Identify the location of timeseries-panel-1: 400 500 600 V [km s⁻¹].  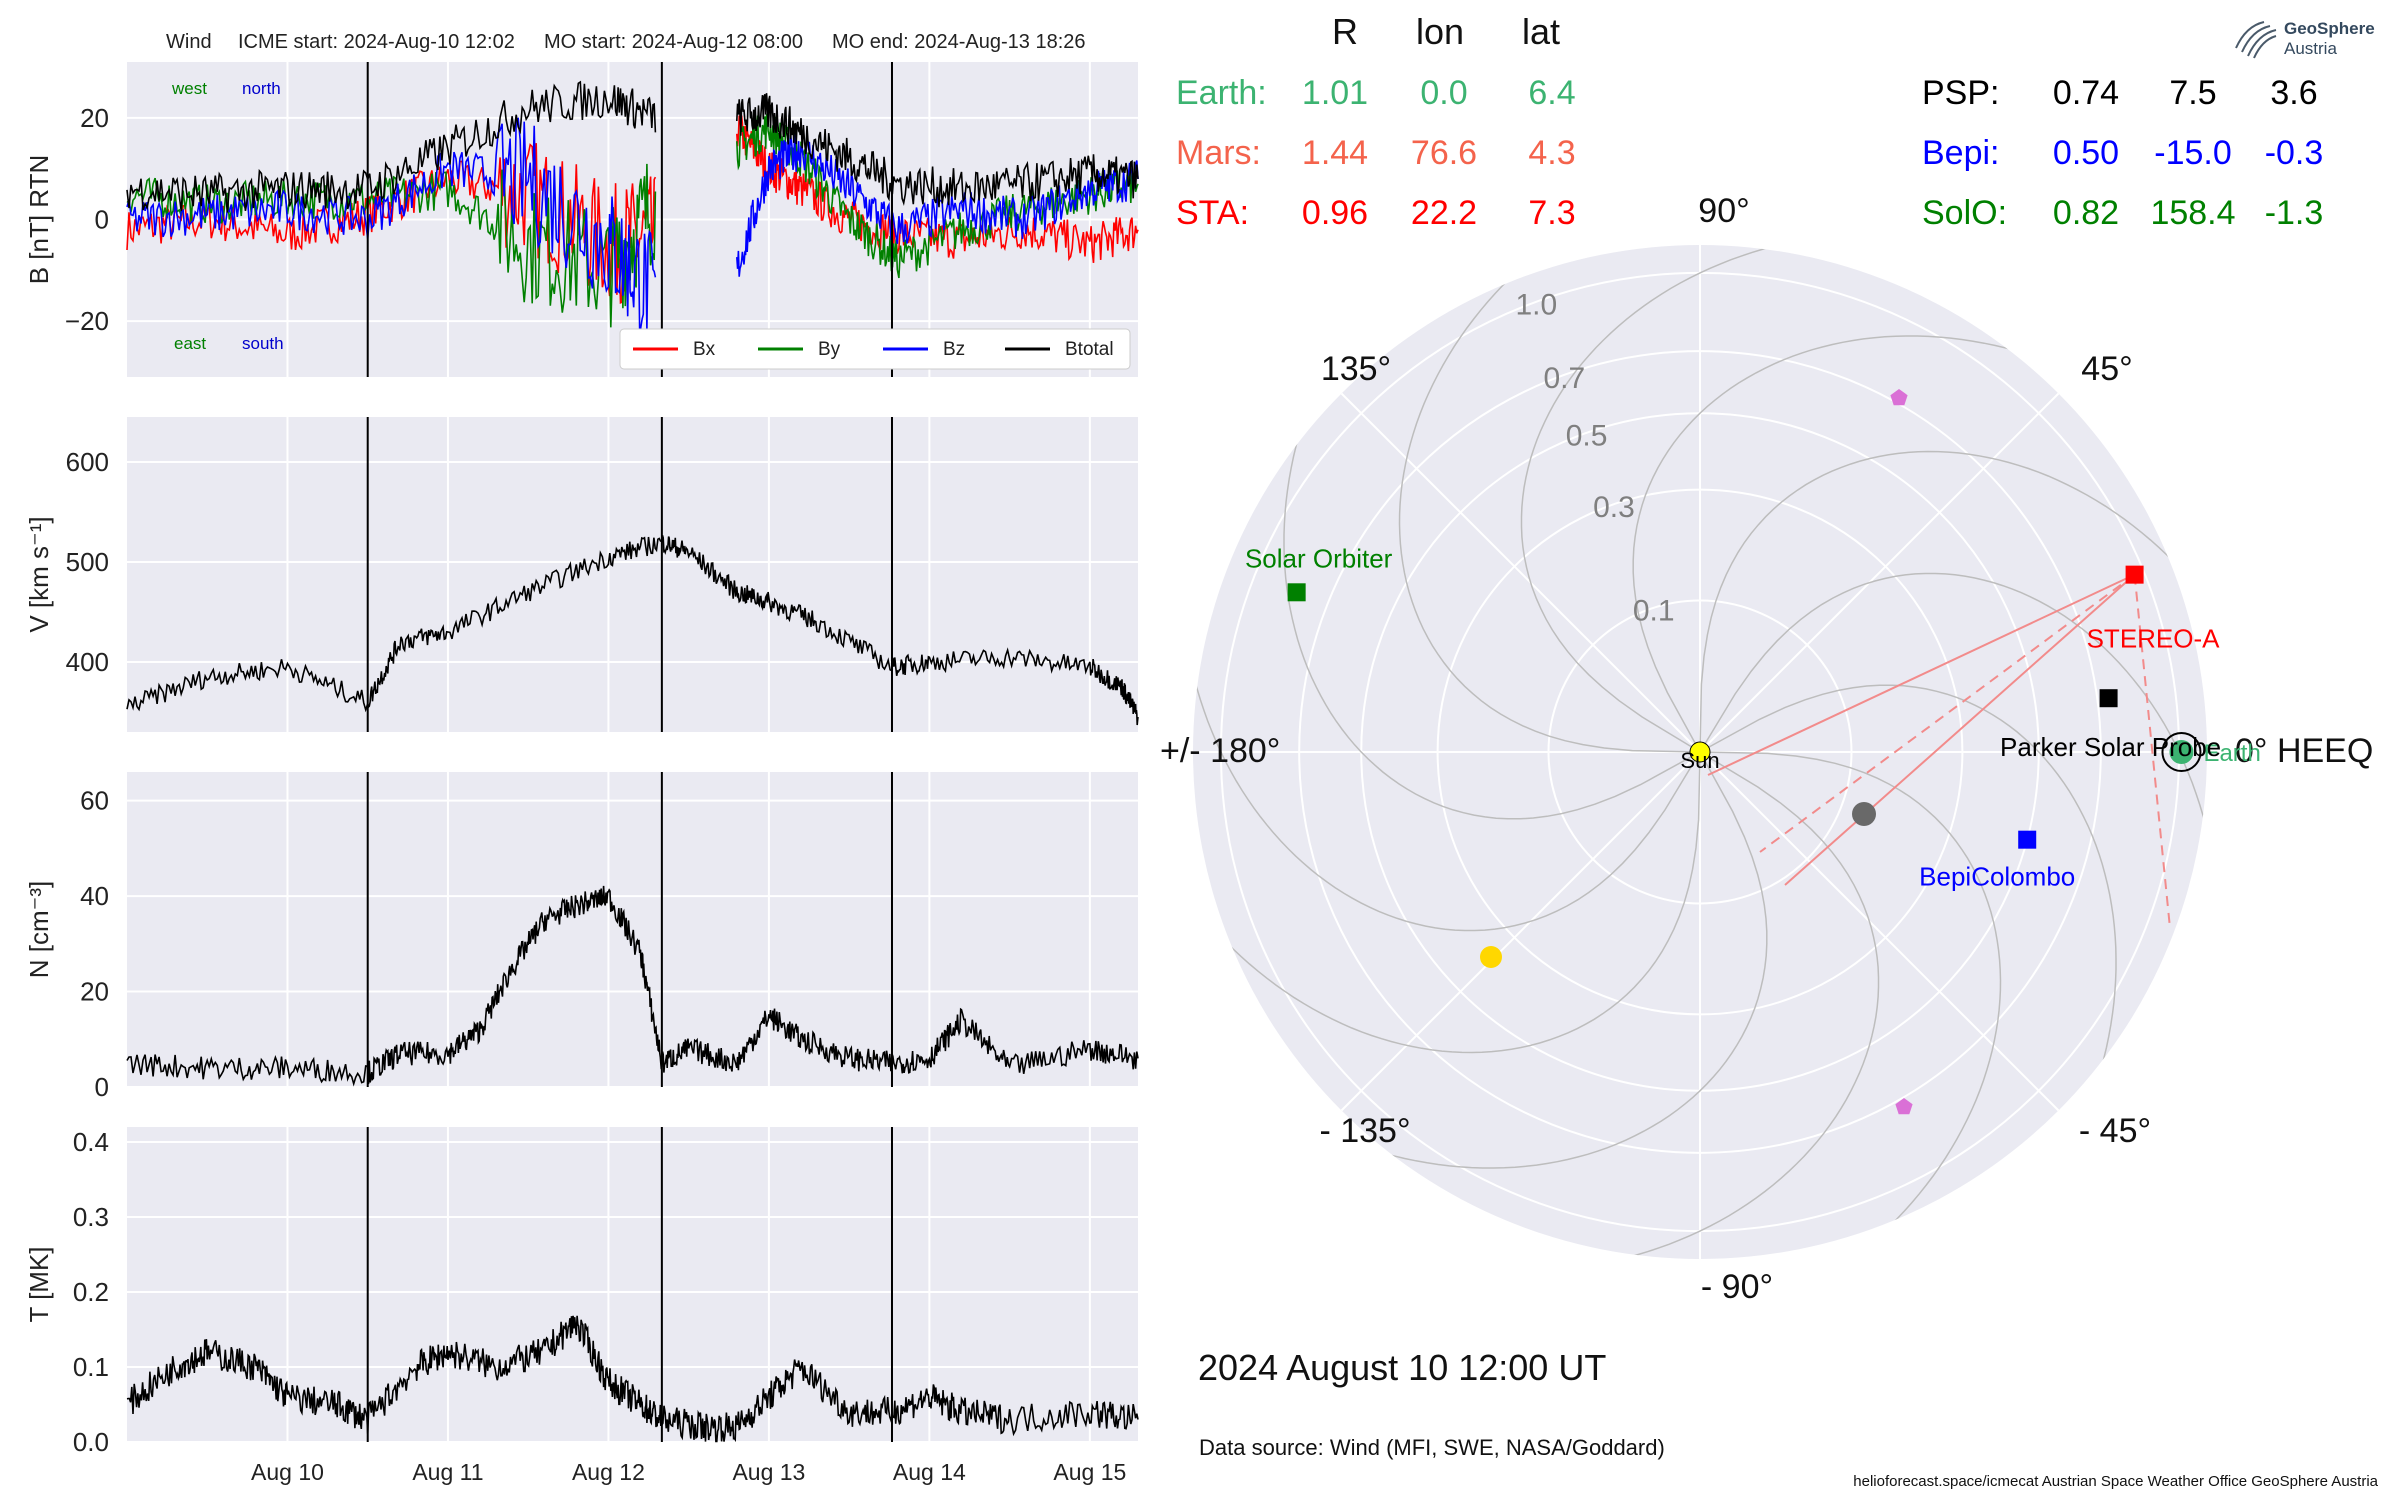
(581, 574).